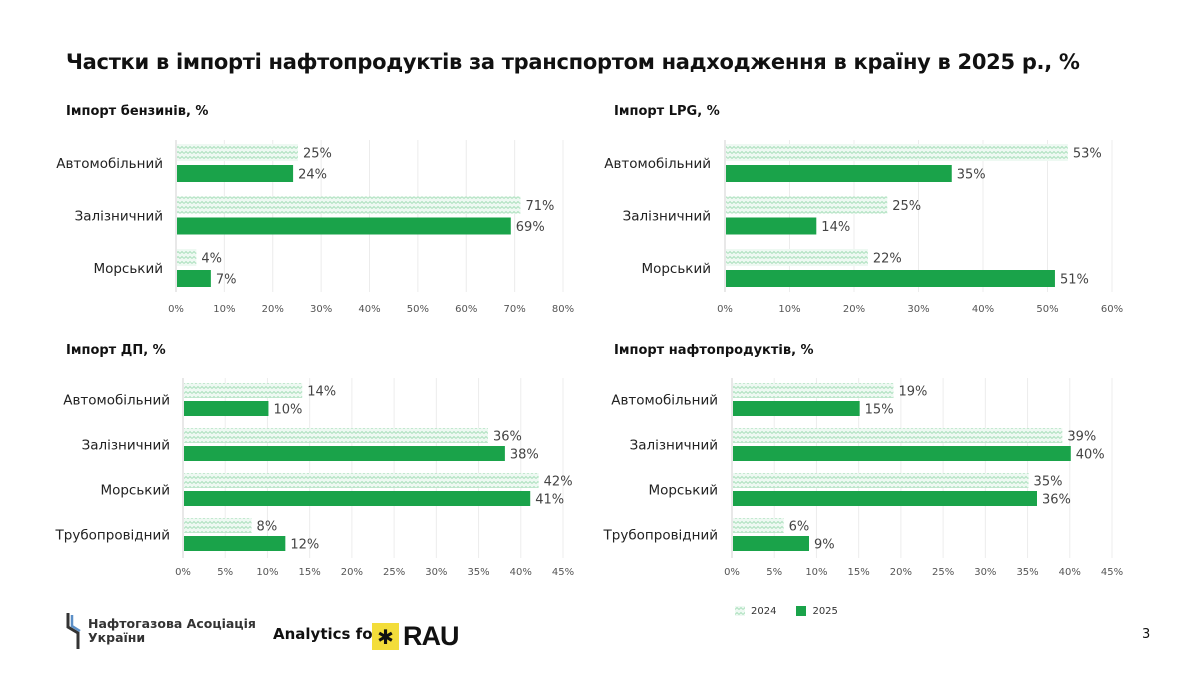 The height and width of the screenshot is (675, 1200). What do you see at coordinates (786, 611) in the screenshot?
I see `legend: 2024 2025` at bounding box center [786, 611].